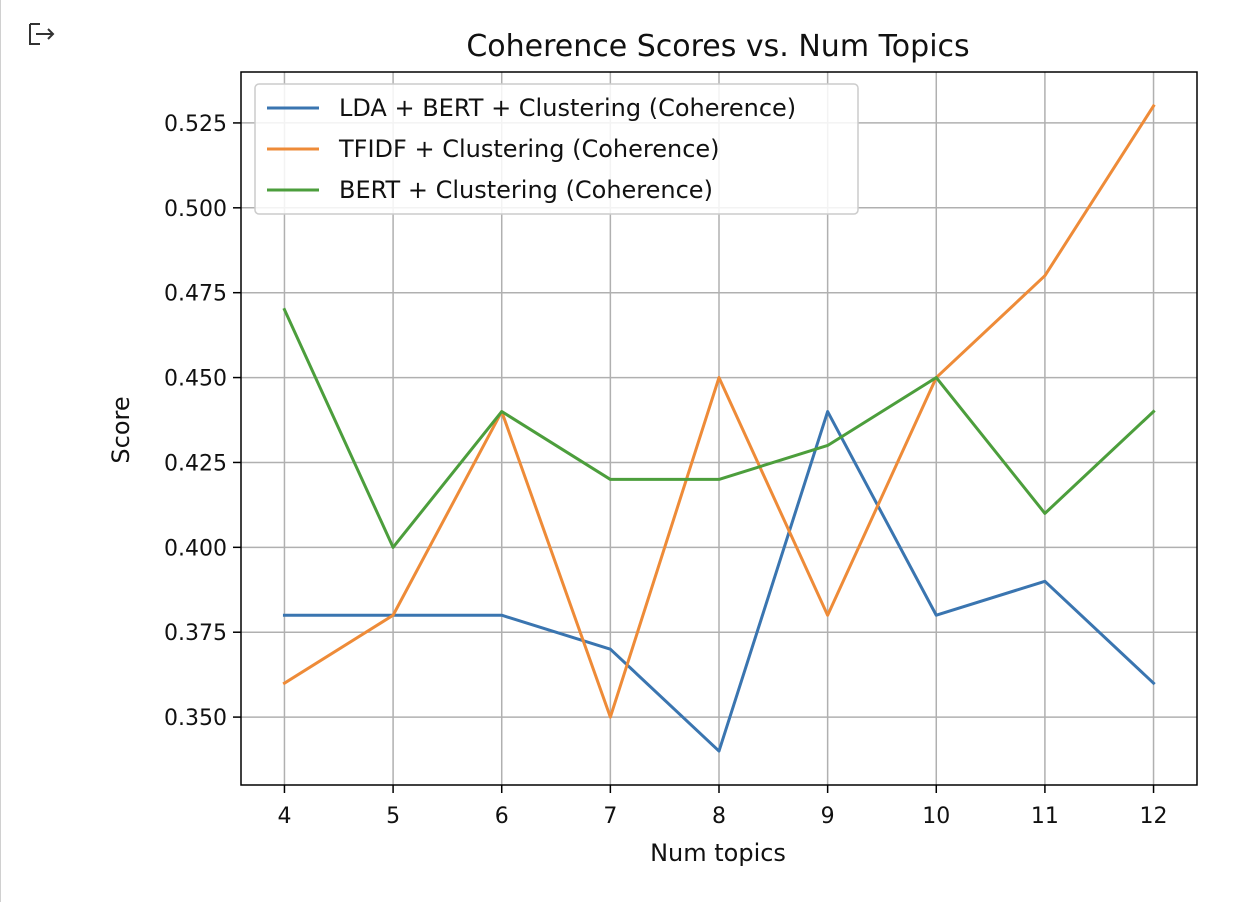  I want to click on y-tick-label: 0.400, so click(195, 548).